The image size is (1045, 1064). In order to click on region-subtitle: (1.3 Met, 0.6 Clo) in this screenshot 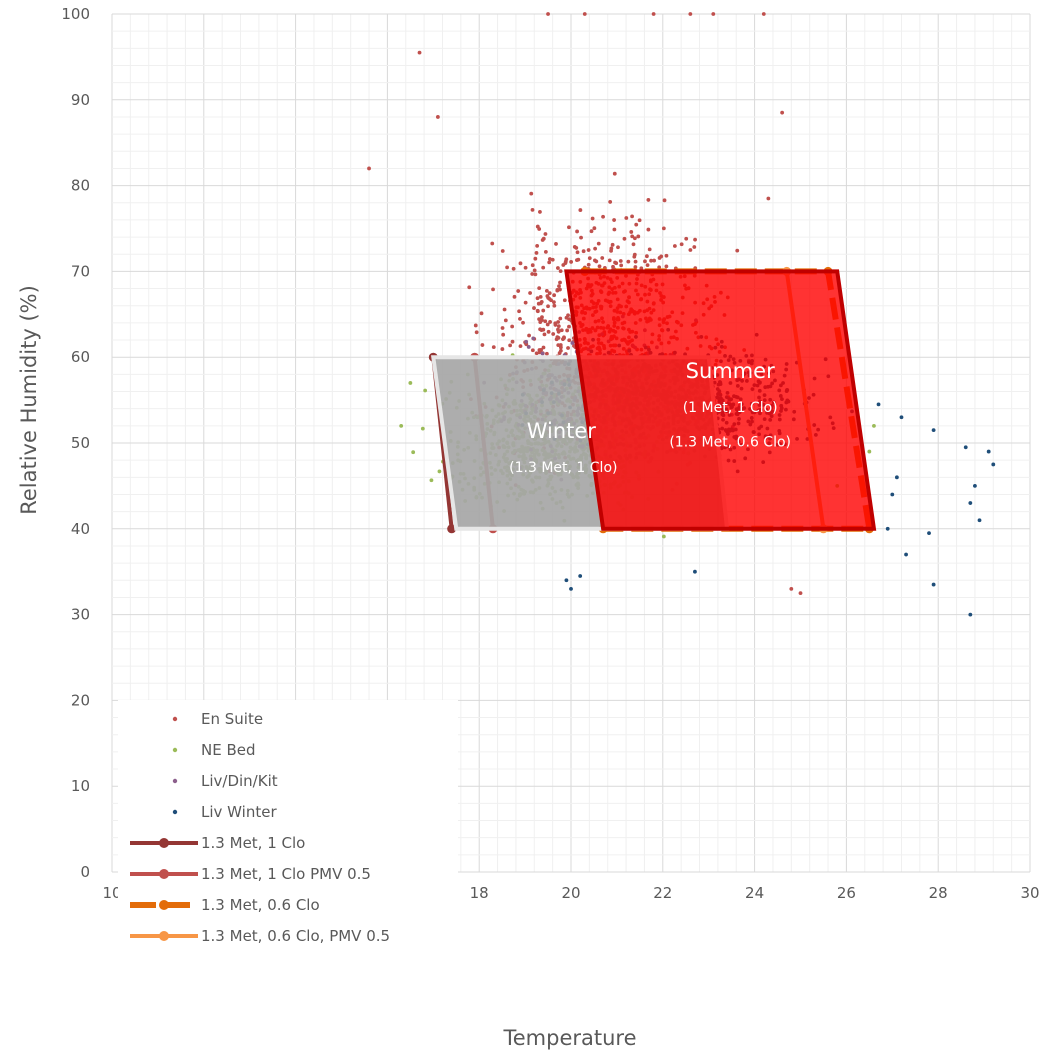, I will do `click(730, 442)`.